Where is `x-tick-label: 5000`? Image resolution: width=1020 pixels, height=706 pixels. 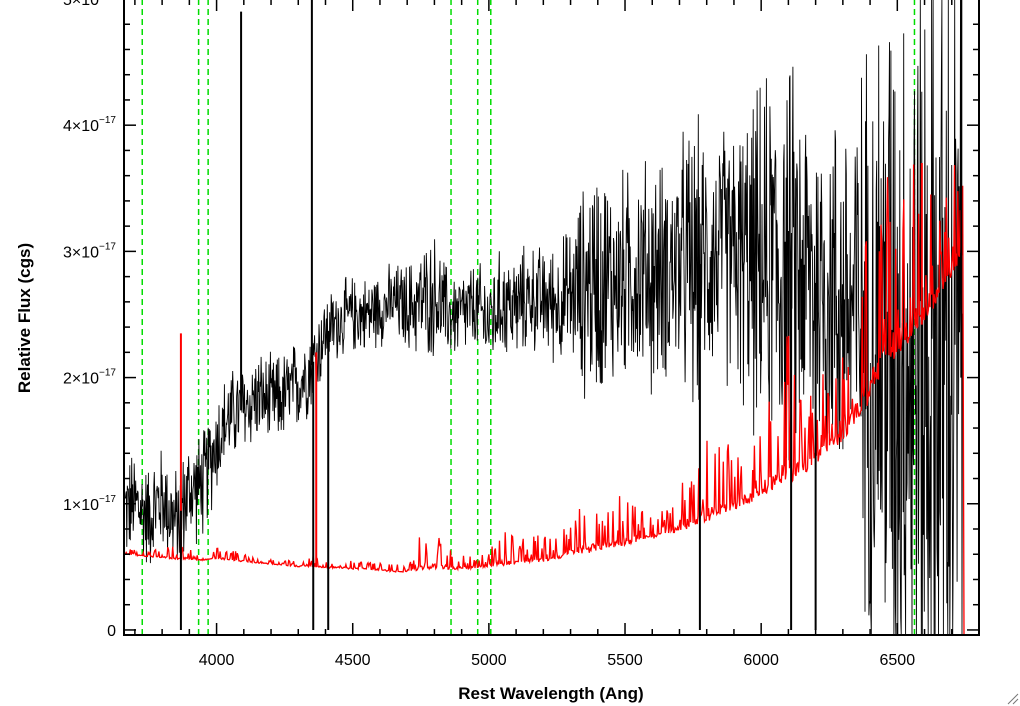 x-tick-label: 5000 is located at coordinates (489, 660).